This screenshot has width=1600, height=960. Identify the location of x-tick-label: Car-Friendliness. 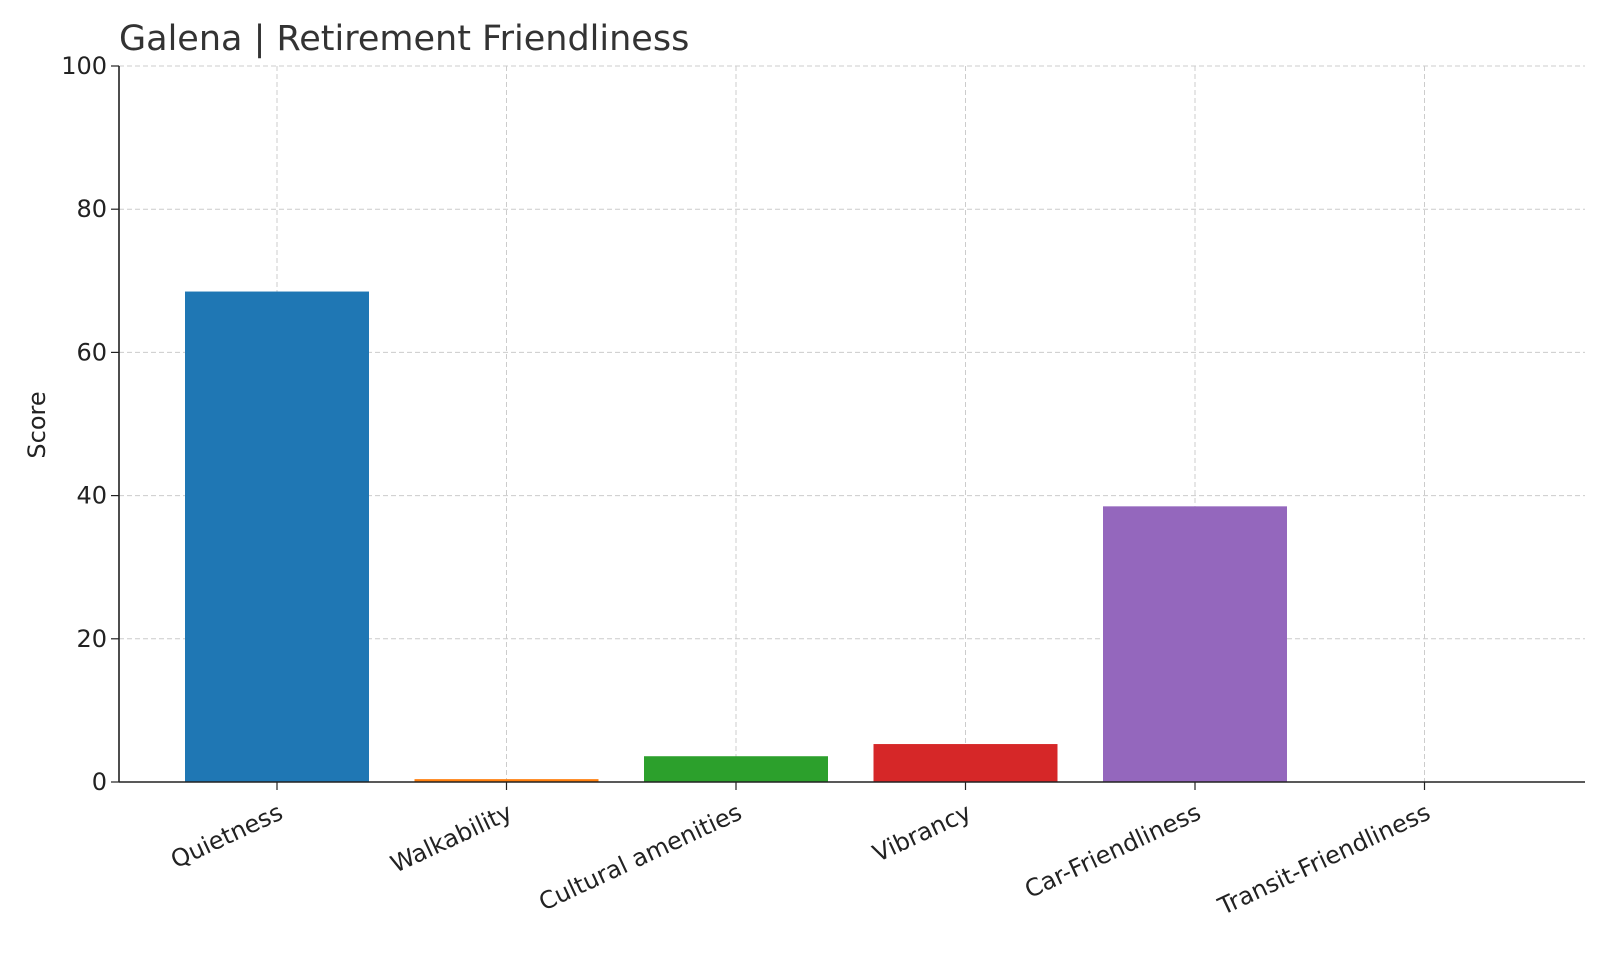
(1112, 851).